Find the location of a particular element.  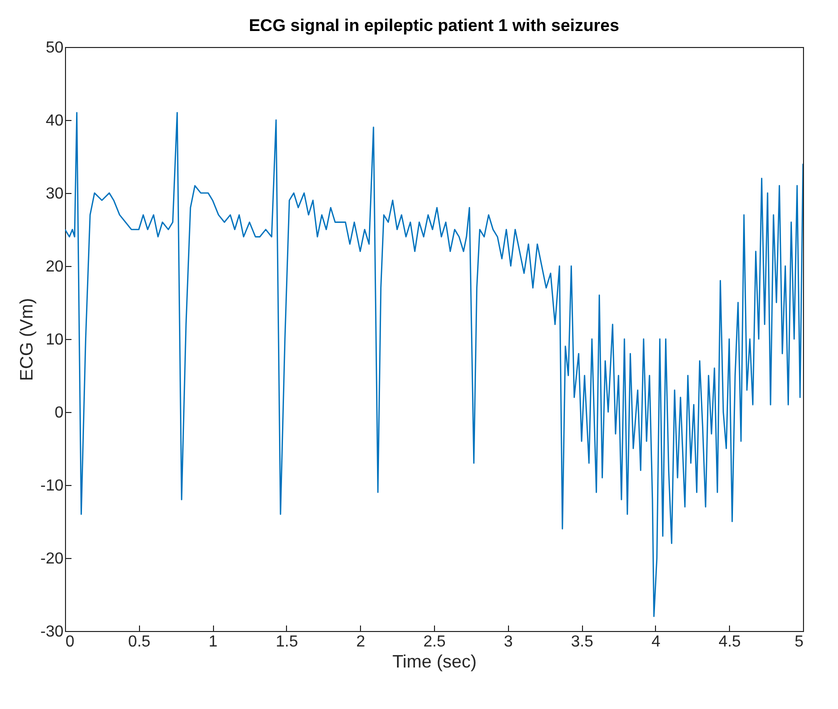

x-tick-label: 3.5 is located at coordinates (582, 642).